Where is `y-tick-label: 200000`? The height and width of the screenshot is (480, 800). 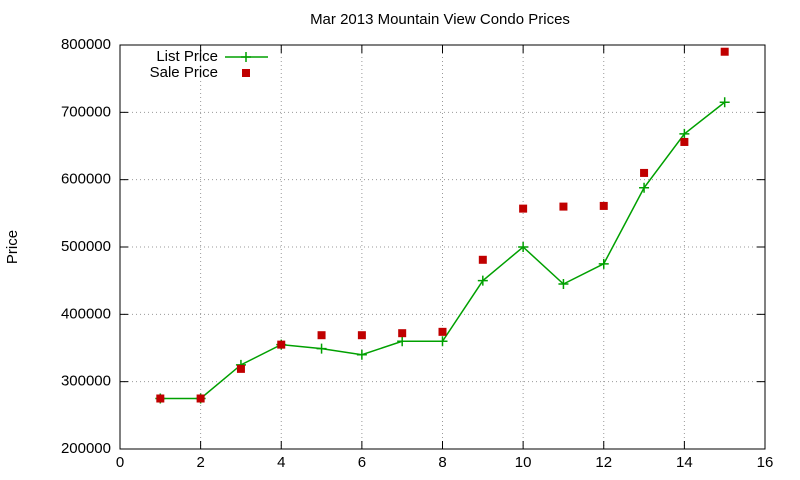 y-tick-label: 200000 is located at coordinates (86, 448).